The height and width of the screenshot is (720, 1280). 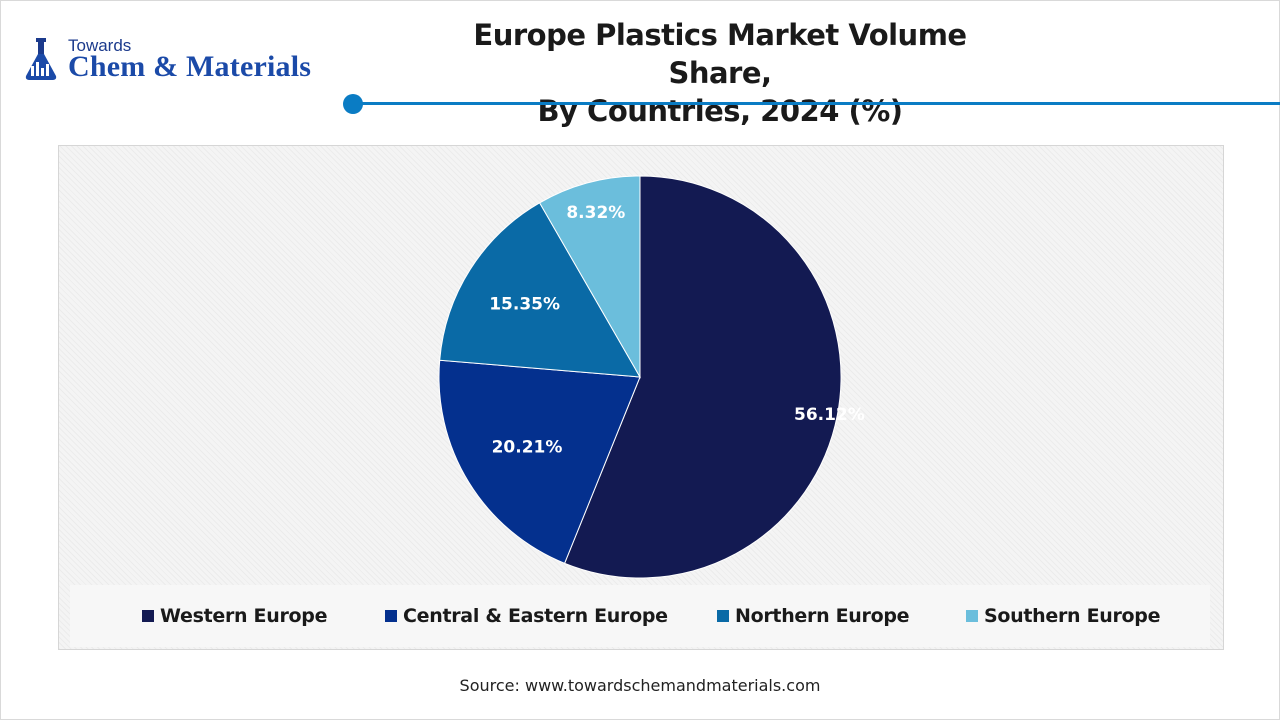 I want to click on slice-southern-europe, so click(x=589, y=277).